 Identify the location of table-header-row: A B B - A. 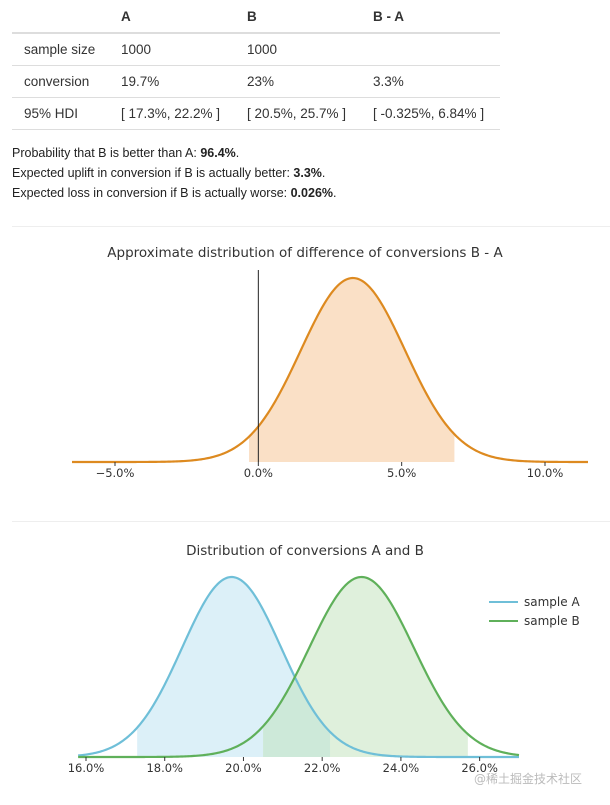
(256, 17).